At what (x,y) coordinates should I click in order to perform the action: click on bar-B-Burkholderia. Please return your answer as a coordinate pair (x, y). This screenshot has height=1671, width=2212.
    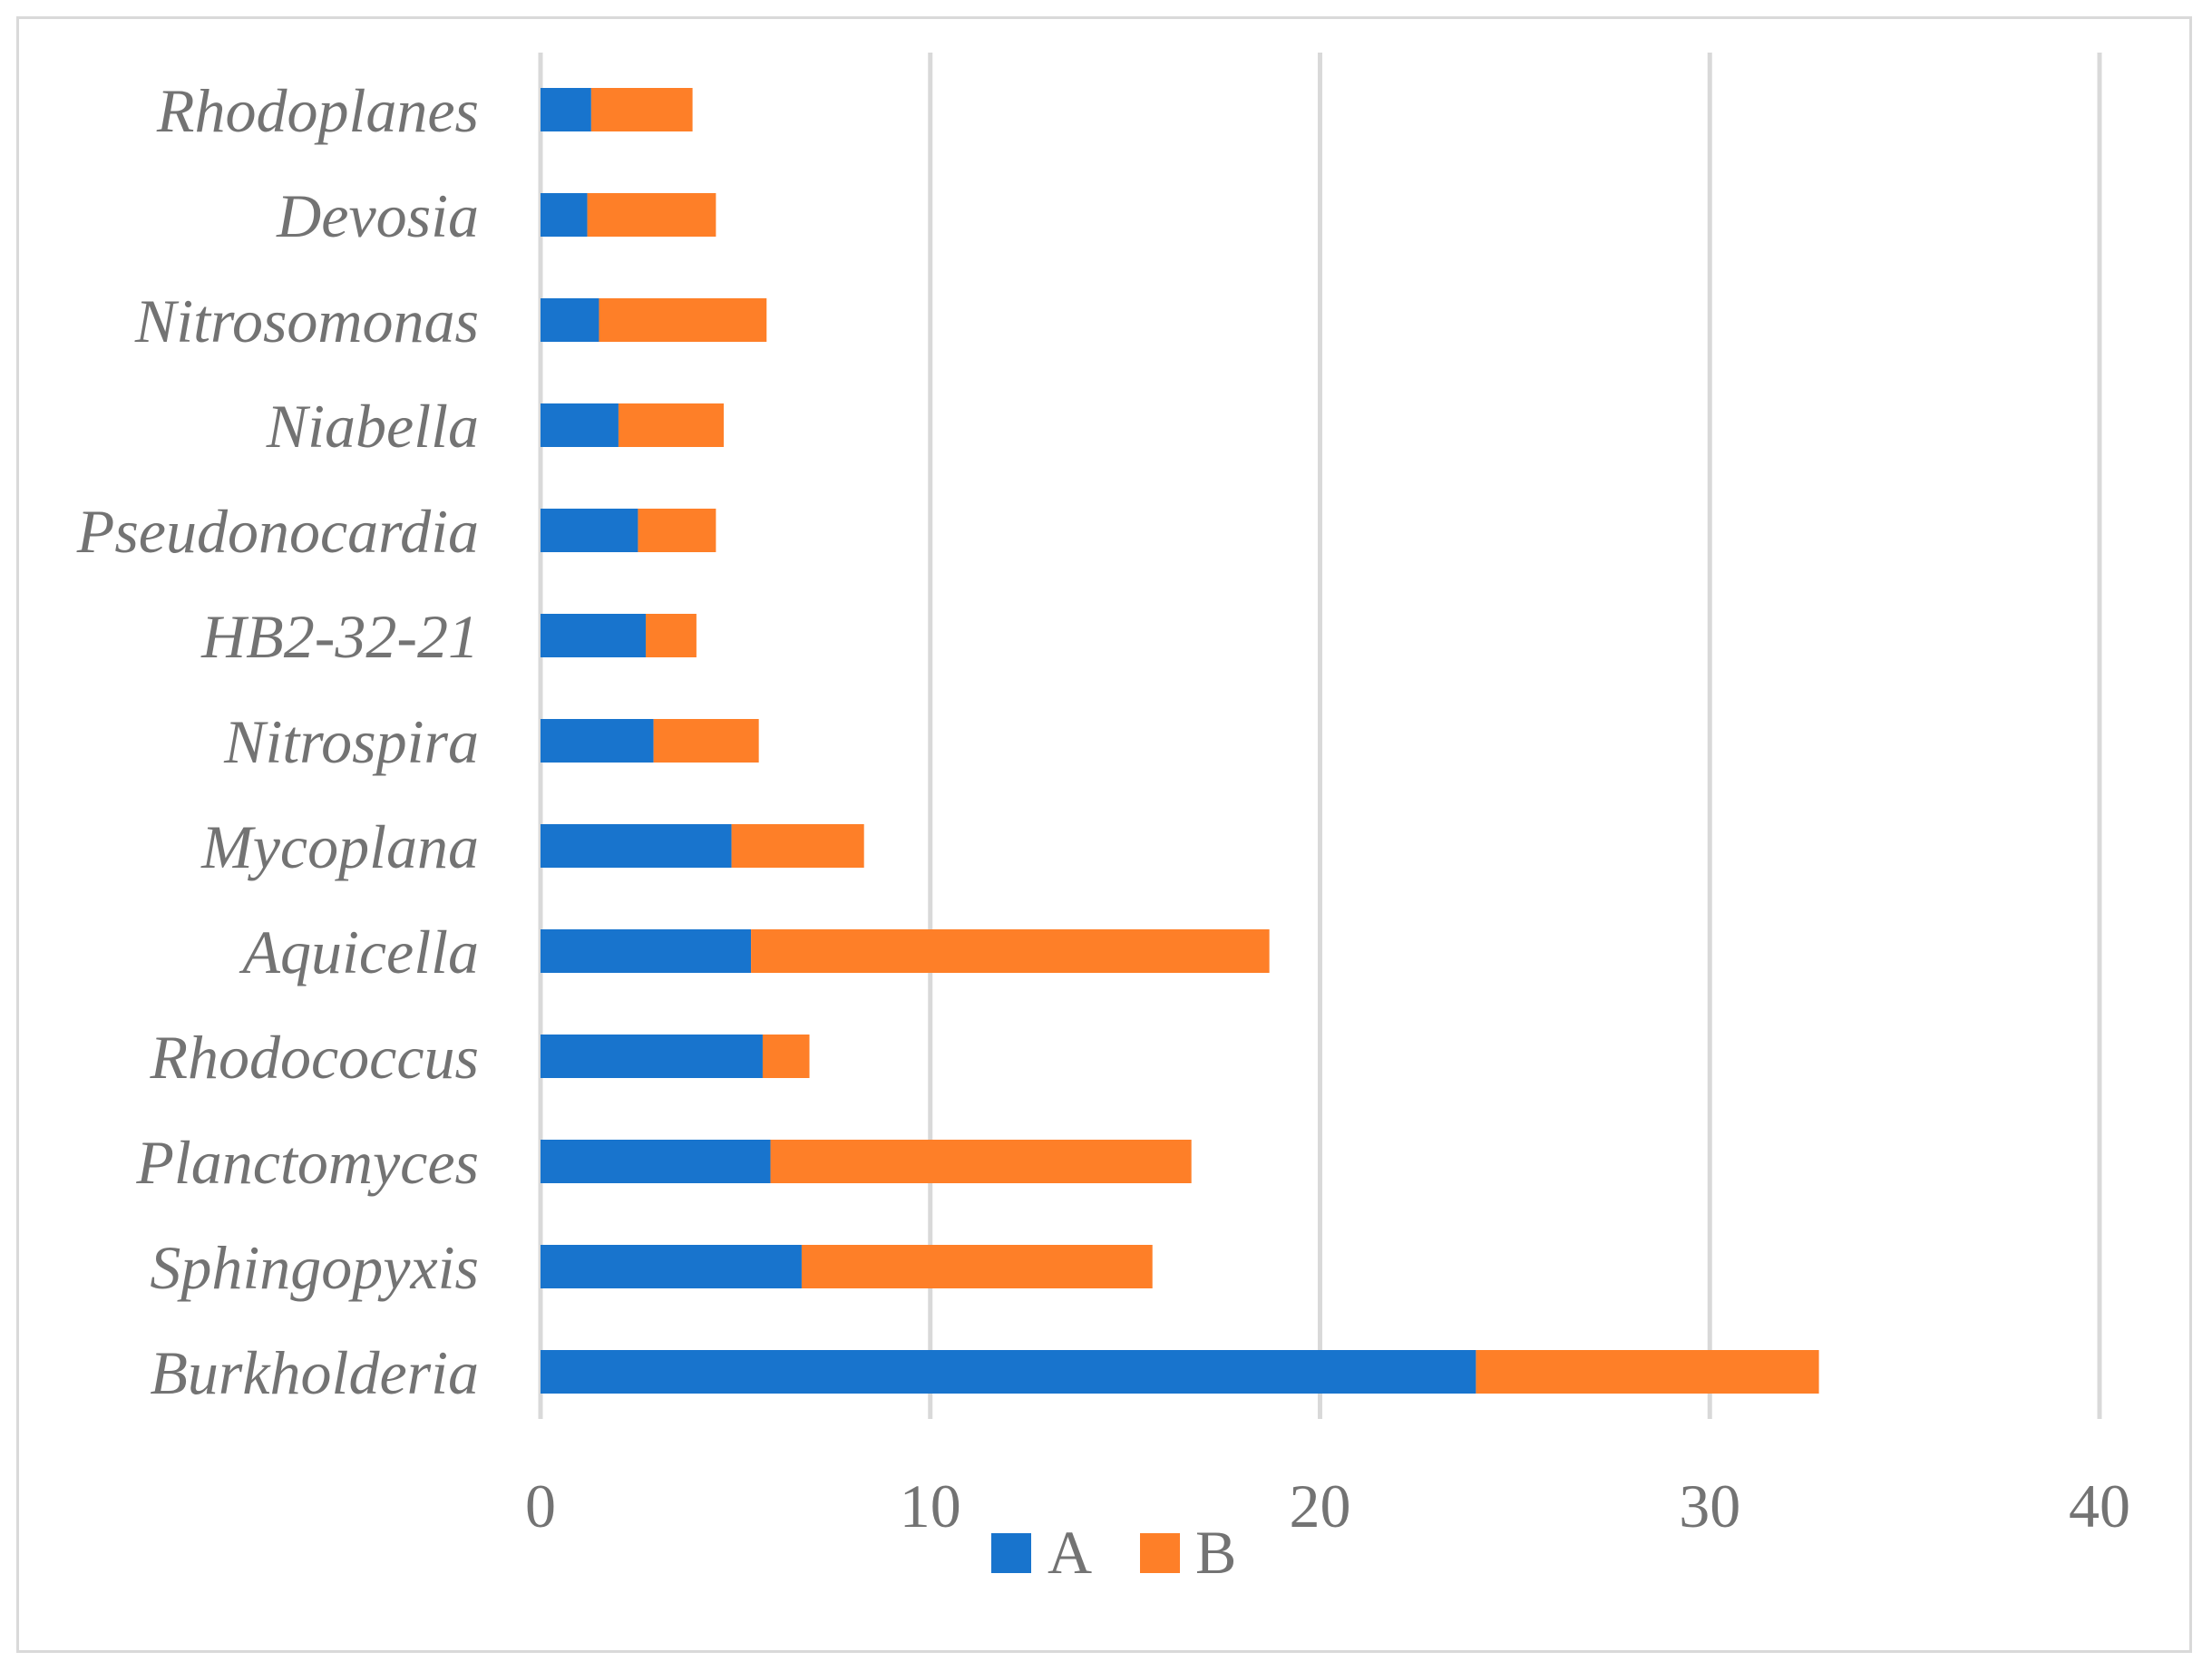
    Looking at the image, I should click on (1648, 1372).